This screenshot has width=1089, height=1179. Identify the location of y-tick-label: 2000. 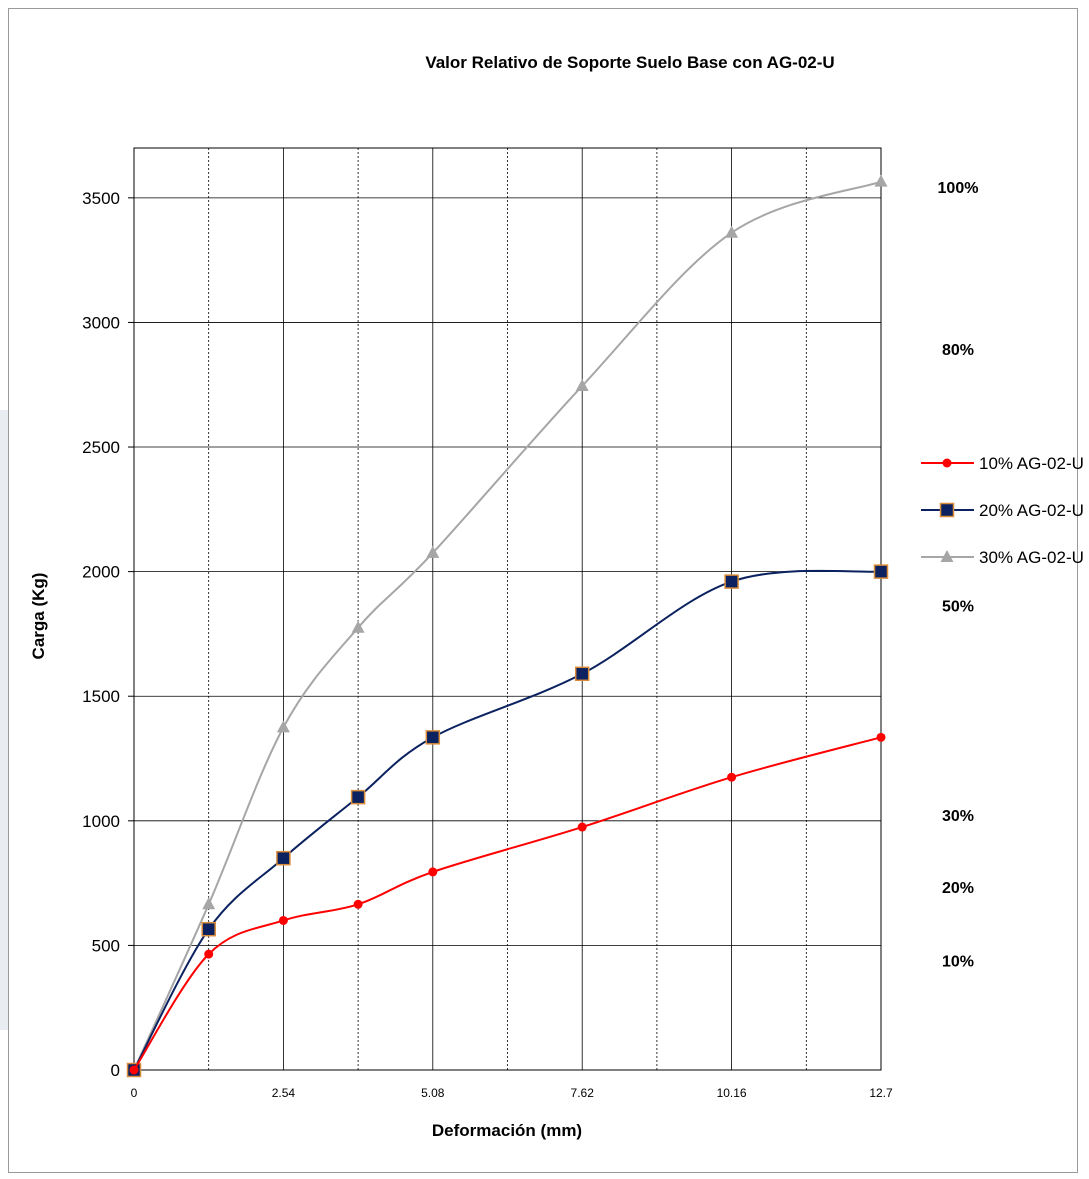
(101, 572).